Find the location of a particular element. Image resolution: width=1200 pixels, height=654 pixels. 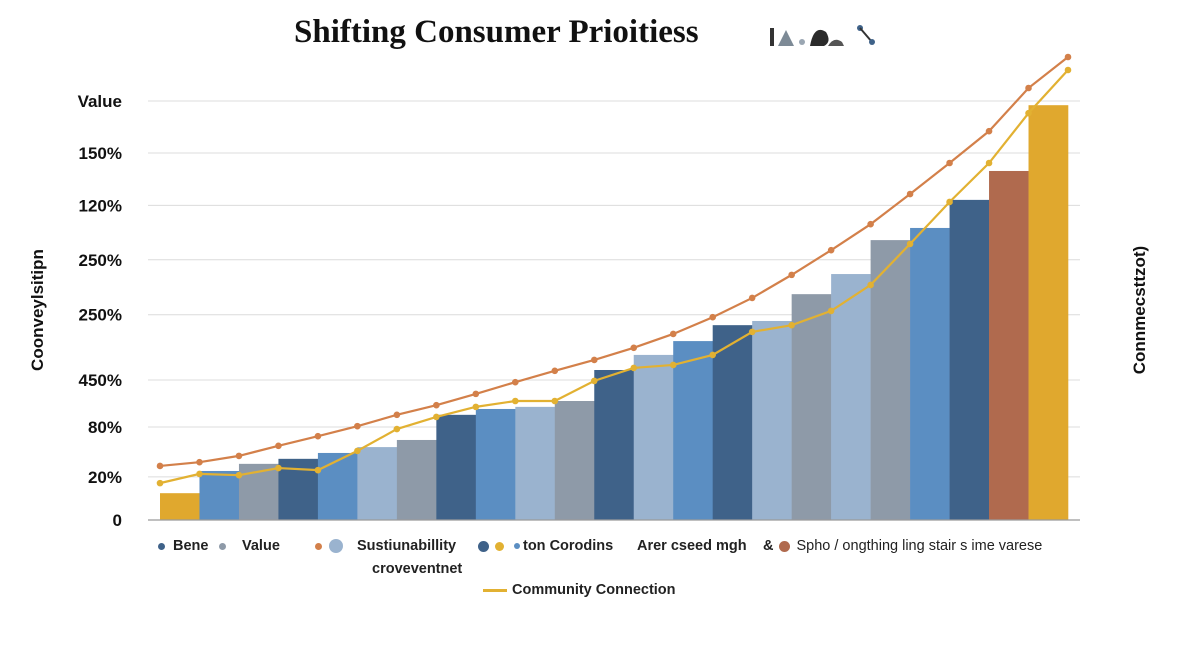

legend-label: Bene is located at coordinates (191, 546).